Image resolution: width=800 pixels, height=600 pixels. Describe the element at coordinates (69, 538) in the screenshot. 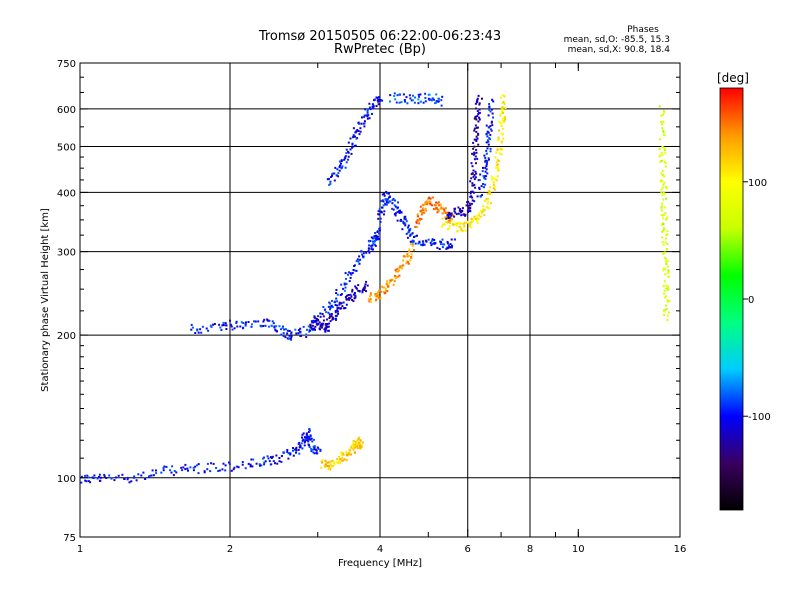

I see `y-tick-label: 75` at that location.